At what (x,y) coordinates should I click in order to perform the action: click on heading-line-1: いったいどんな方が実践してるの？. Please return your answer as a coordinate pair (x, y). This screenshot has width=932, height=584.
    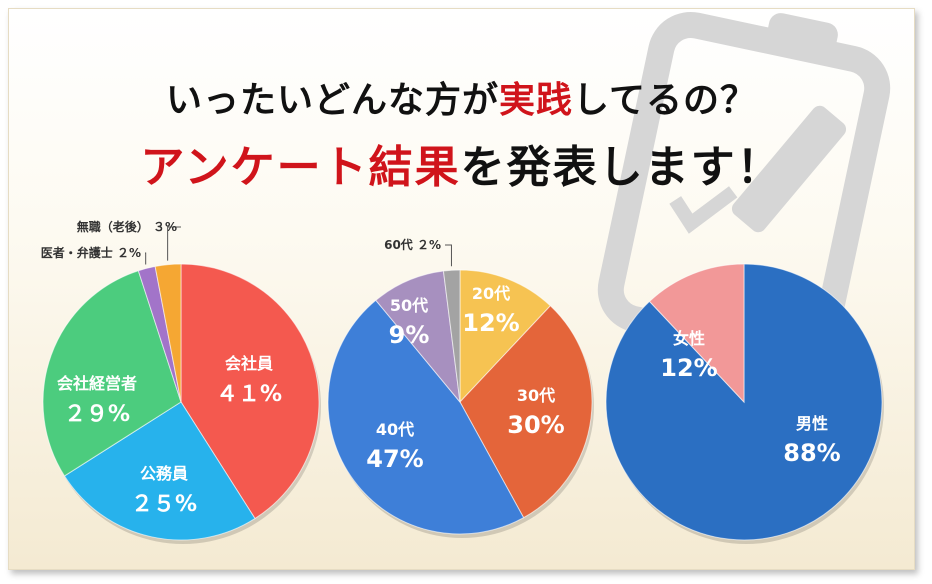
    Looking at the image, I should click on (461, 97).